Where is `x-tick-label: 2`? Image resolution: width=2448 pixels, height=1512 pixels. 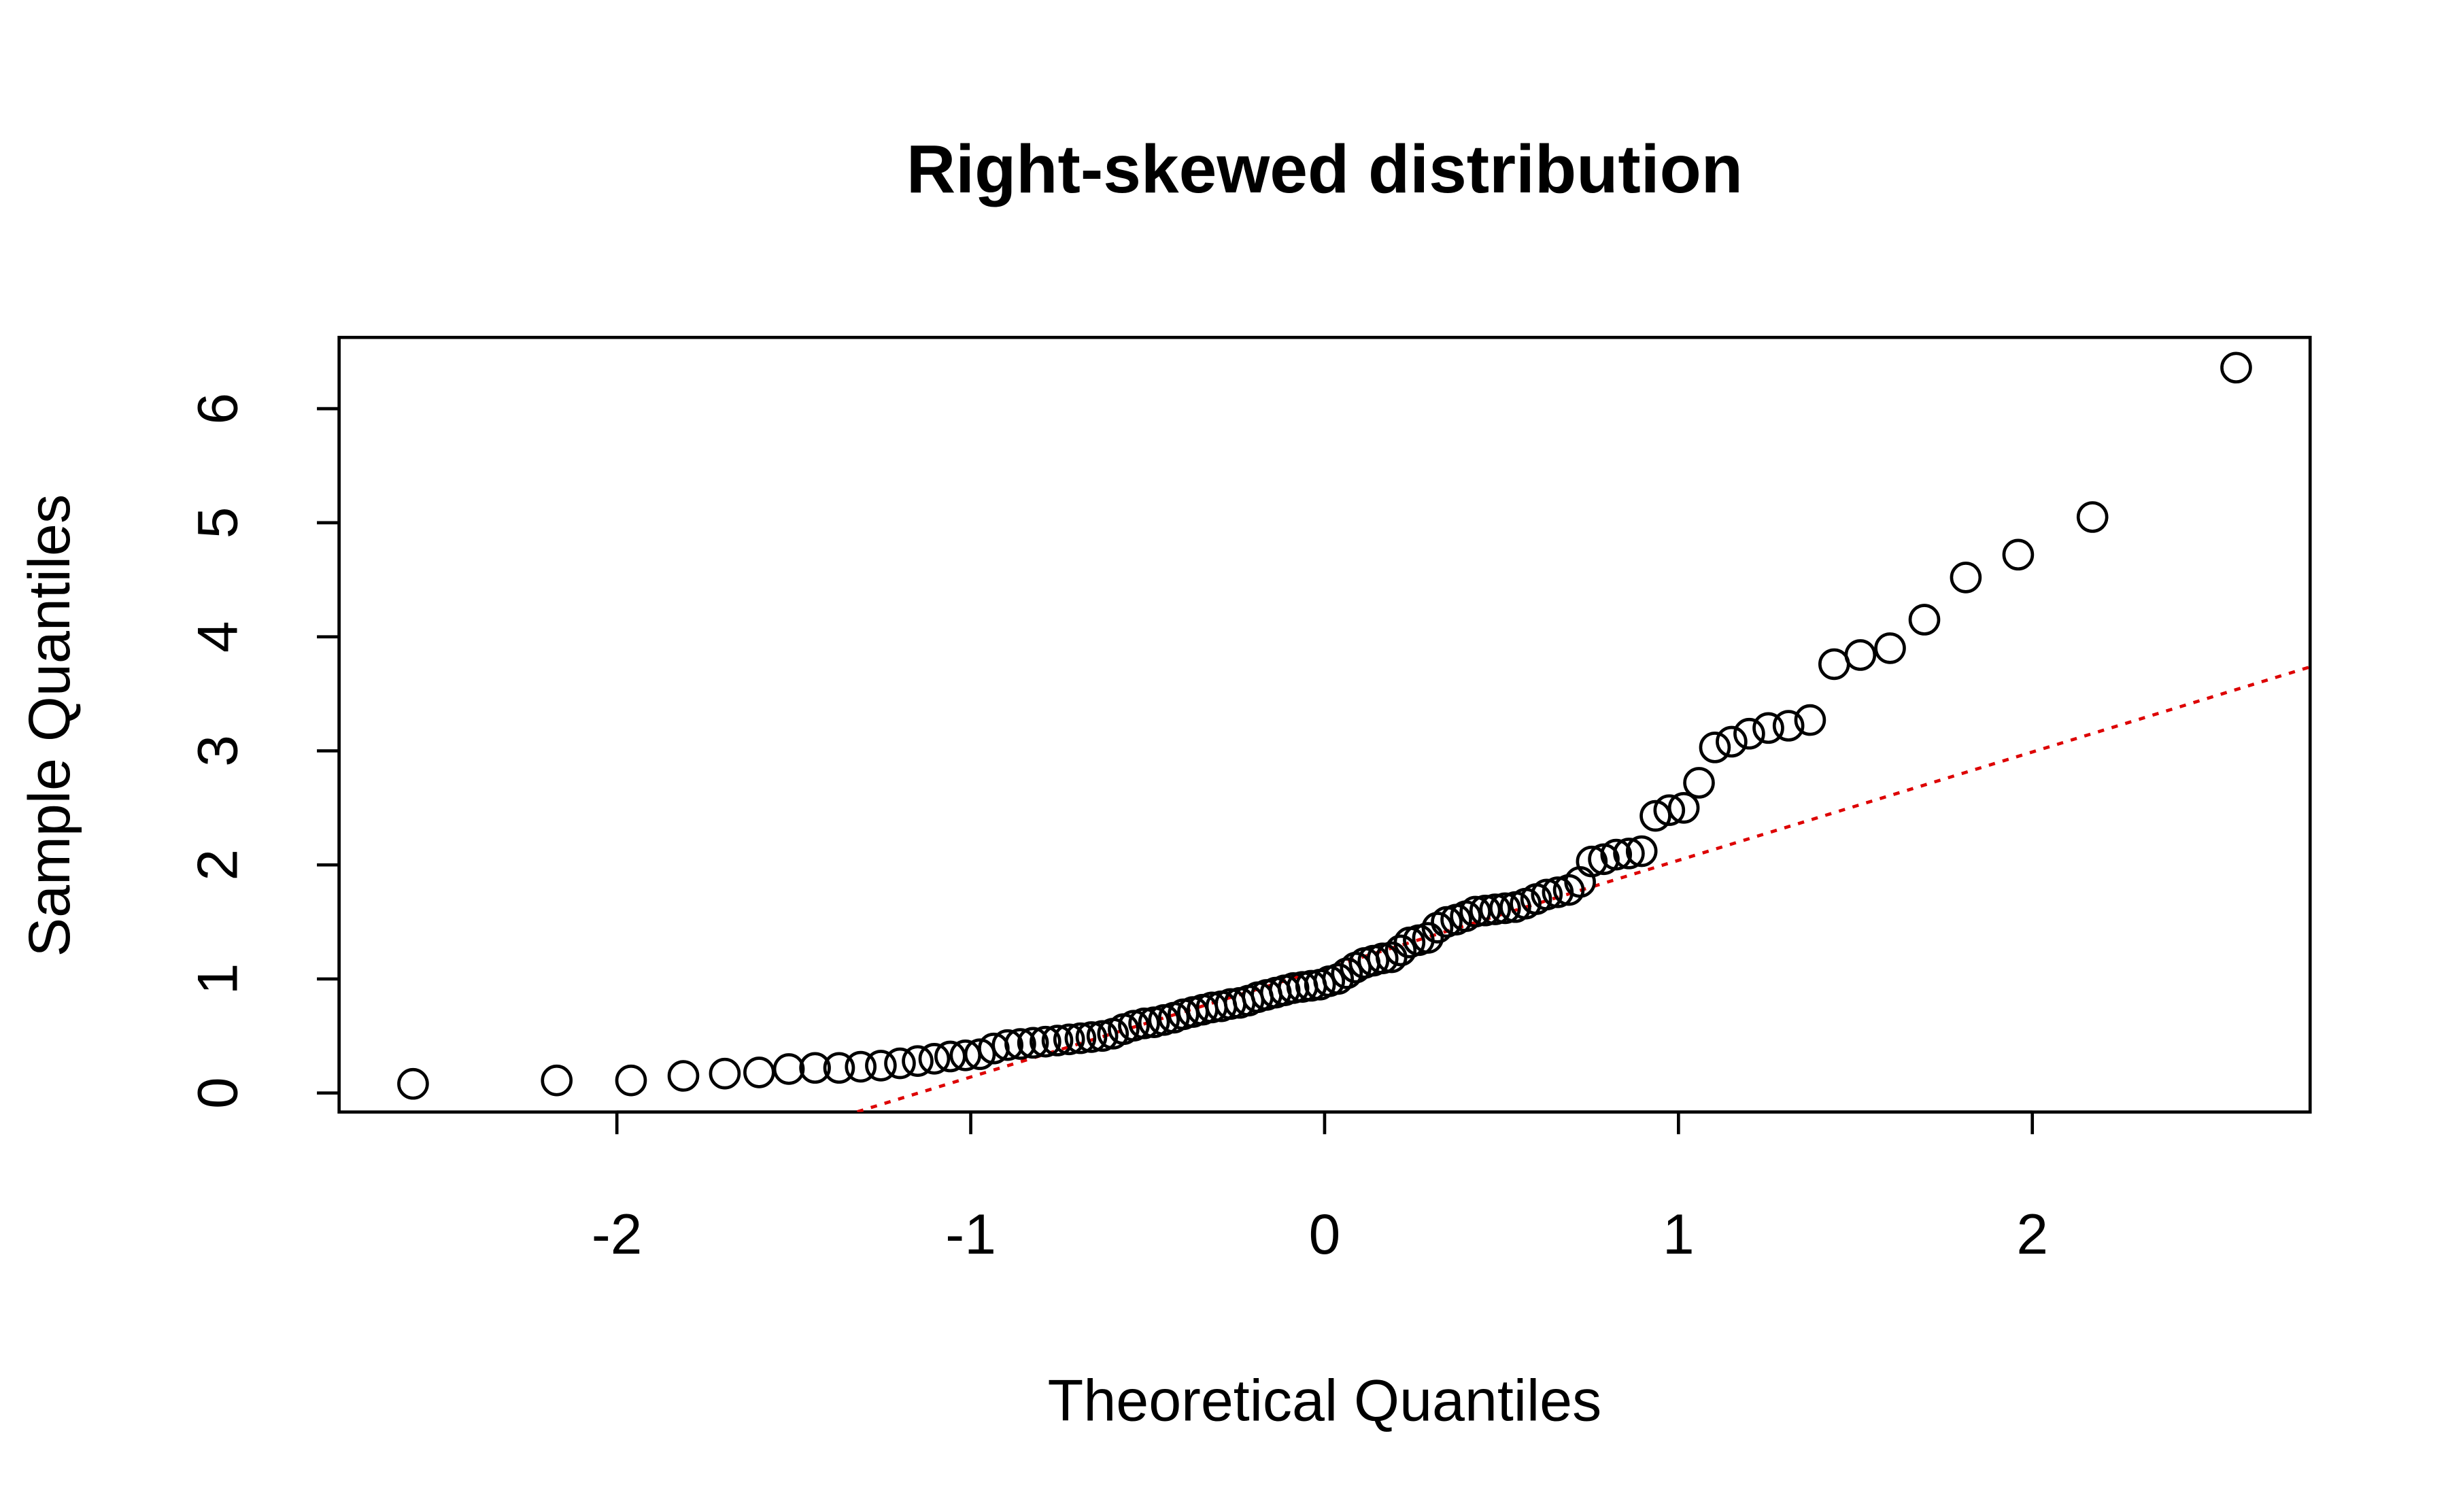
x-tick-label: 2 is located at coordinates (2032, 1234).